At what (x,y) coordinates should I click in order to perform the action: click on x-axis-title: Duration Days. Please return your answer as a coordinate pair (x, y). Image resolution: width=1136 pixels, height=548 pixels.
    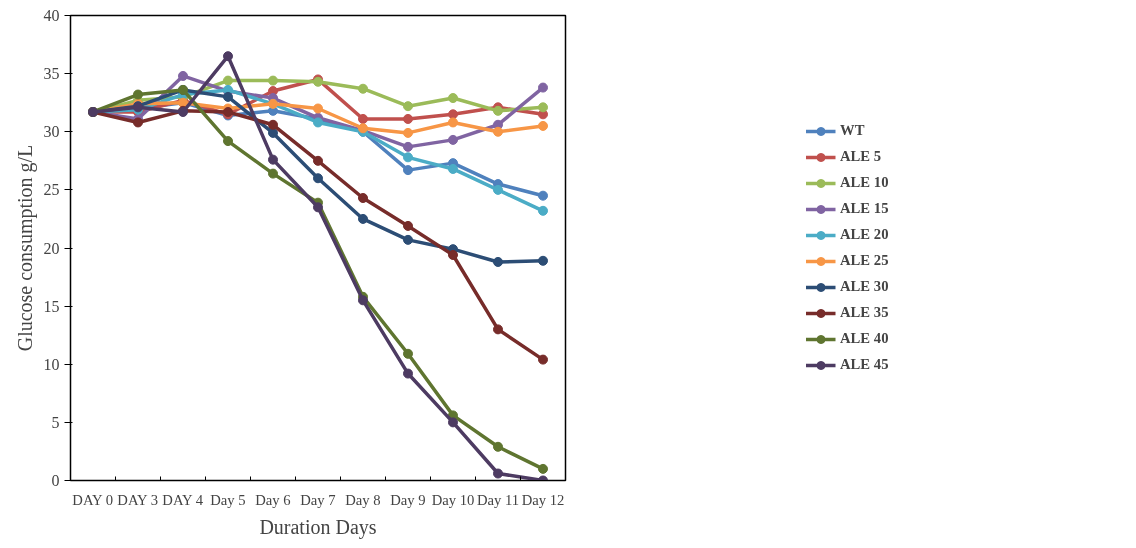
    Looking at the image, I should click on (318, 527).